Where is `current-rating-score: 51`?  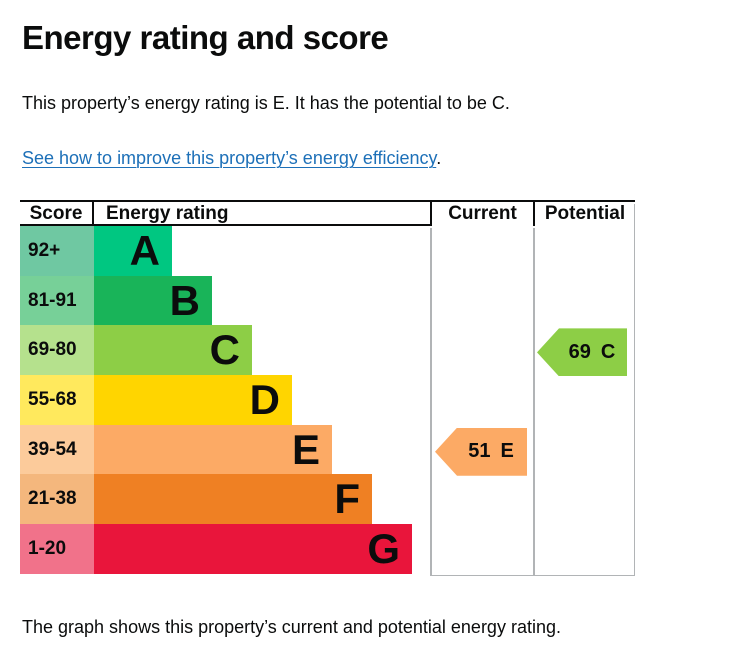
current-rating-score: 51 is located at coordinates (479, 451).